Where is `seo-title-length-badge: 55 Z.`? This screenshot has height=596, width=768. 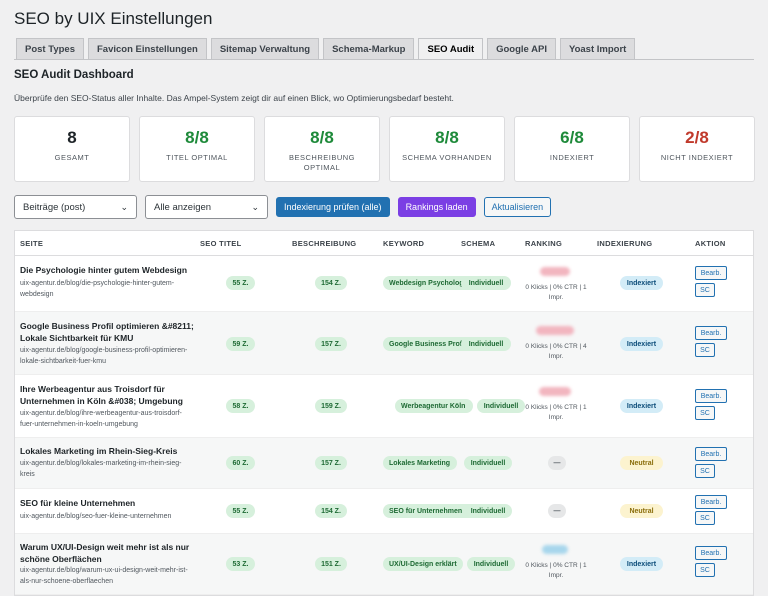
seo-title-length-badge: 55 Z. is located at coordinates (240, 283).